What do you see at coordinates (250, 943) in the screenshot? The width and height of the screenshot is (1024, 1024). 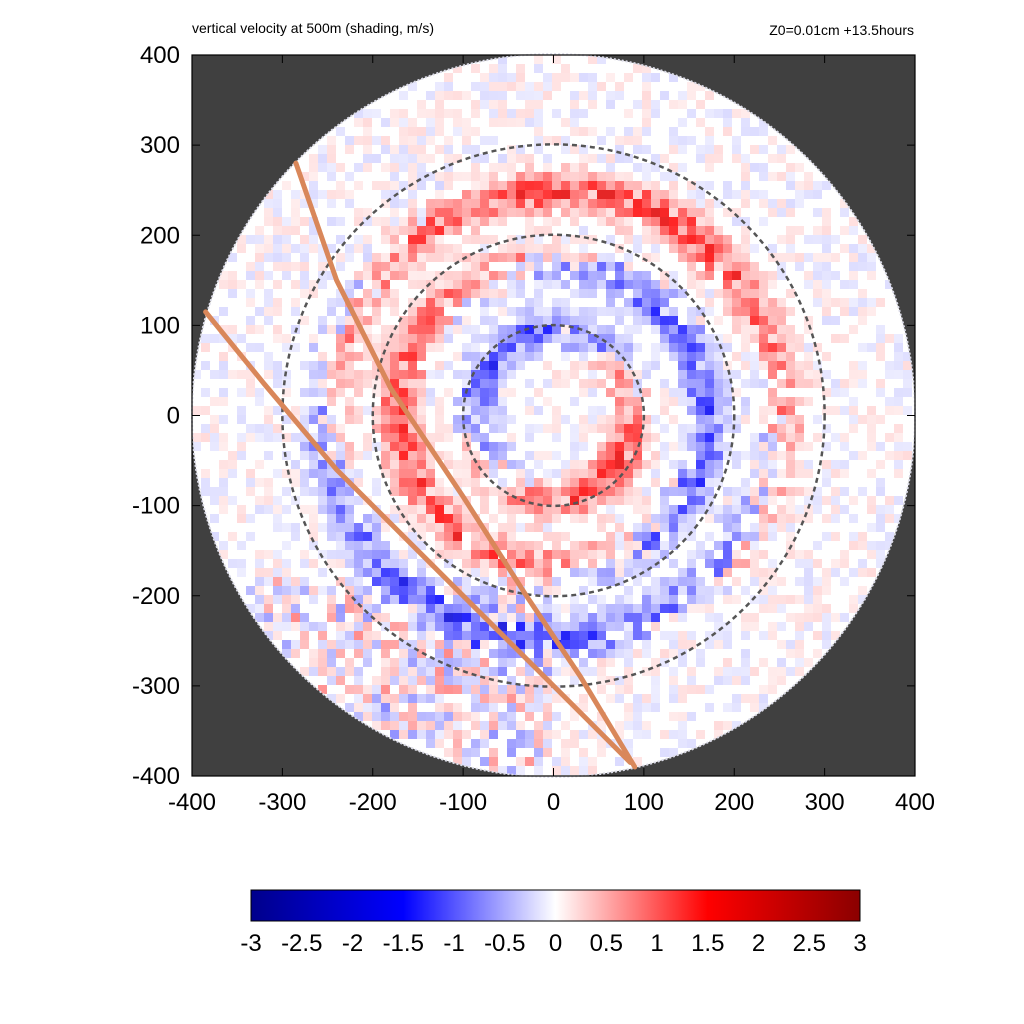 I see `colorbar-tick-label: -3` at bounding box center [250, 943].